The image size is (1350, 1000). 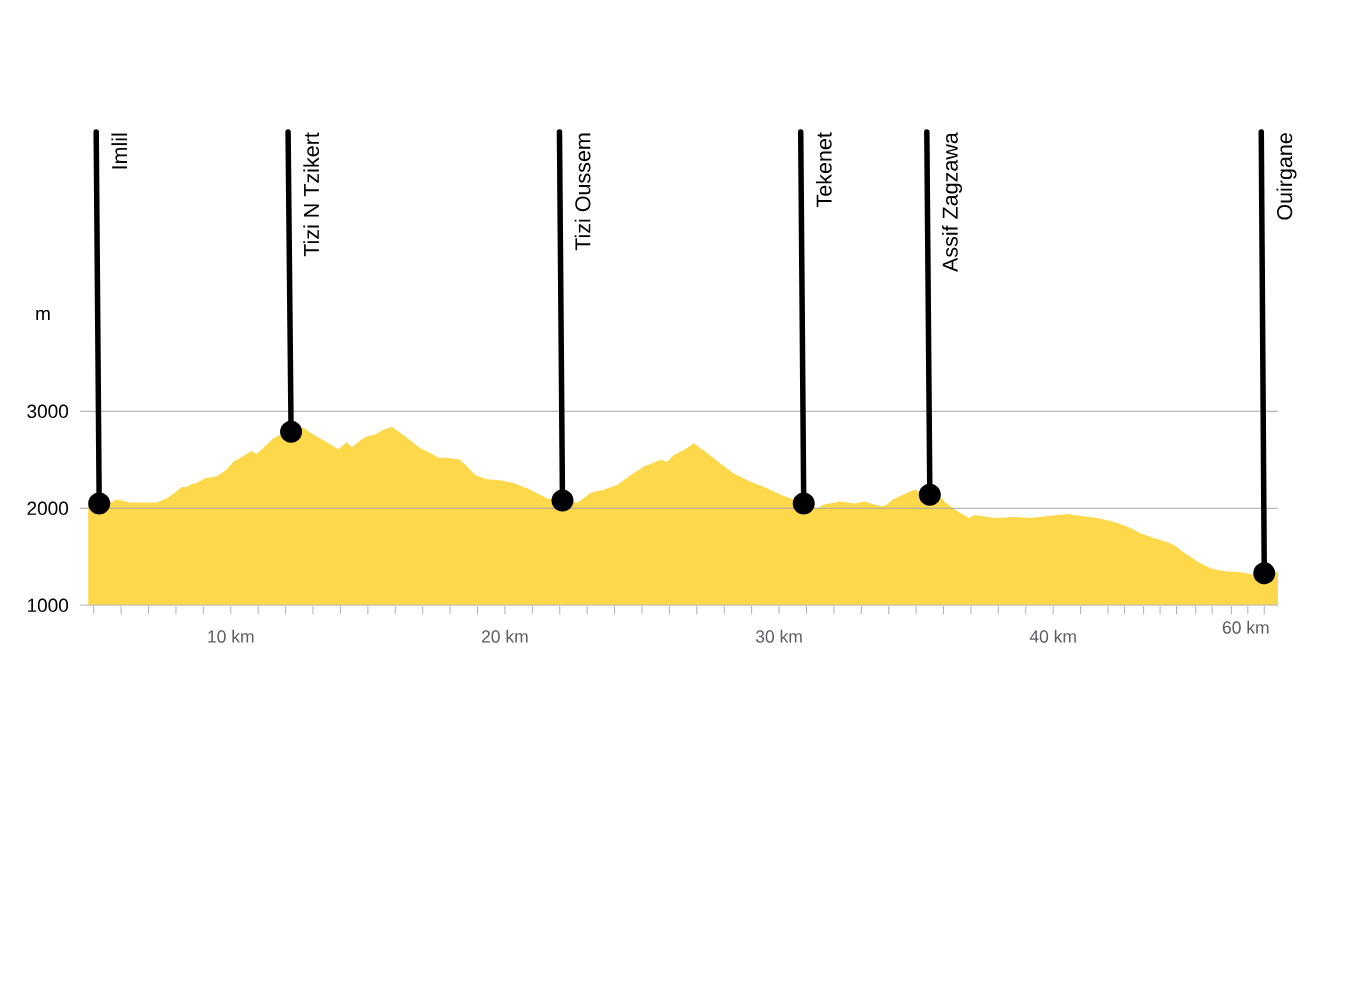 I want to click on y-tick-label: 1000, so click(x=48, y=605).